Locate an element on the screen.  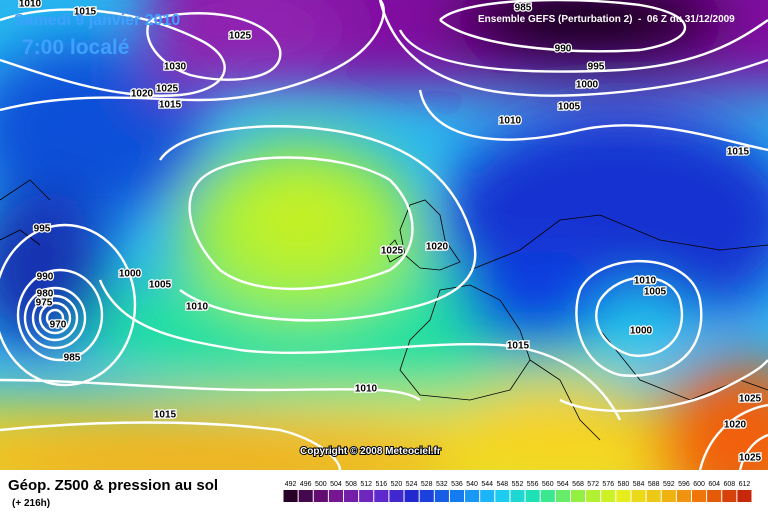
scale-label: 532 is located at coordinates (442, 484).